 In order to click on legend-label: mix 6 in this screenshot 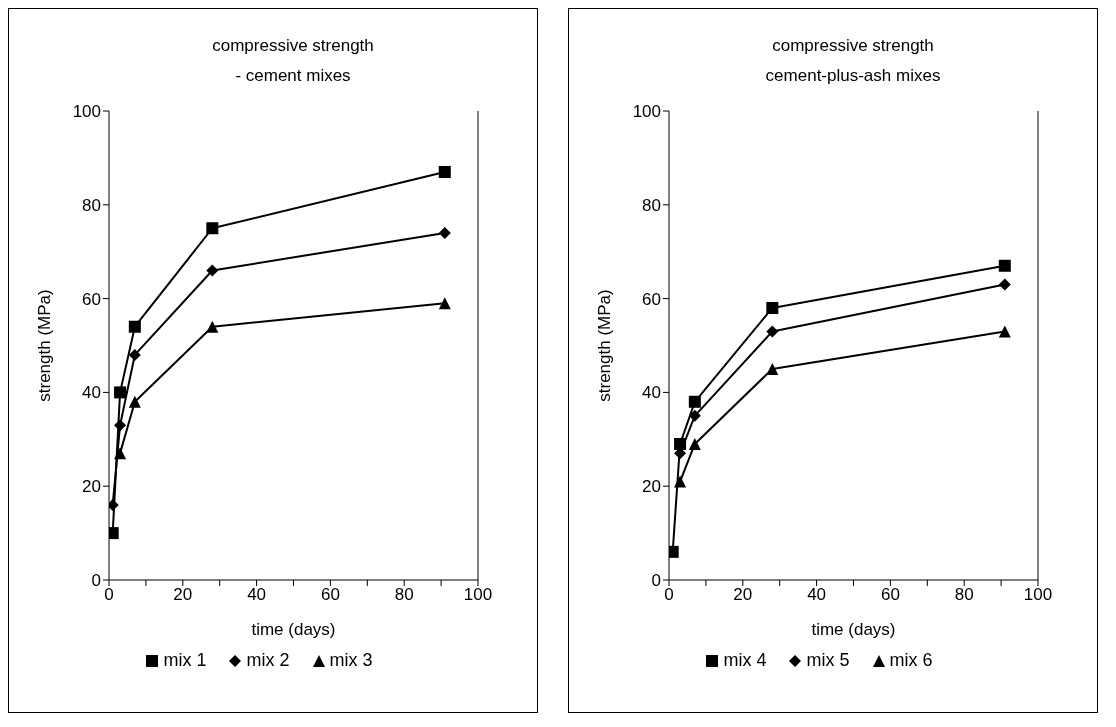, I will do `click(911, 660)`.